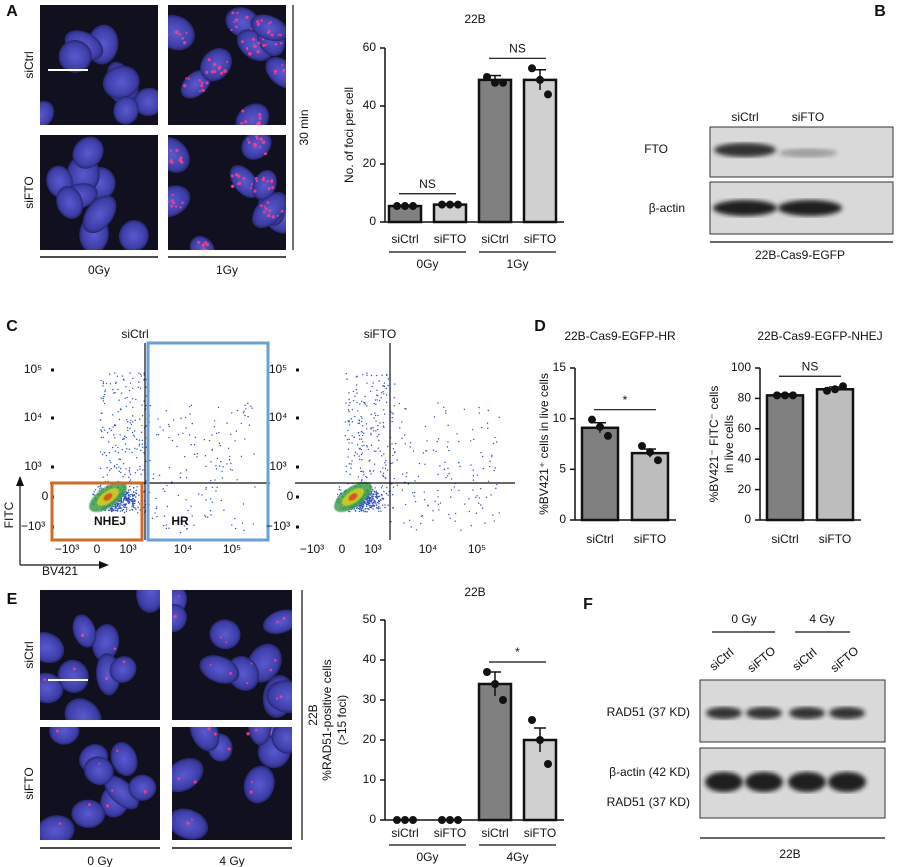 This screenshot has height=867, width=900. What do you see at coordinates (12, 326) in the screenshot?
I see `panel-label: C` at bounding box center [12, 326].